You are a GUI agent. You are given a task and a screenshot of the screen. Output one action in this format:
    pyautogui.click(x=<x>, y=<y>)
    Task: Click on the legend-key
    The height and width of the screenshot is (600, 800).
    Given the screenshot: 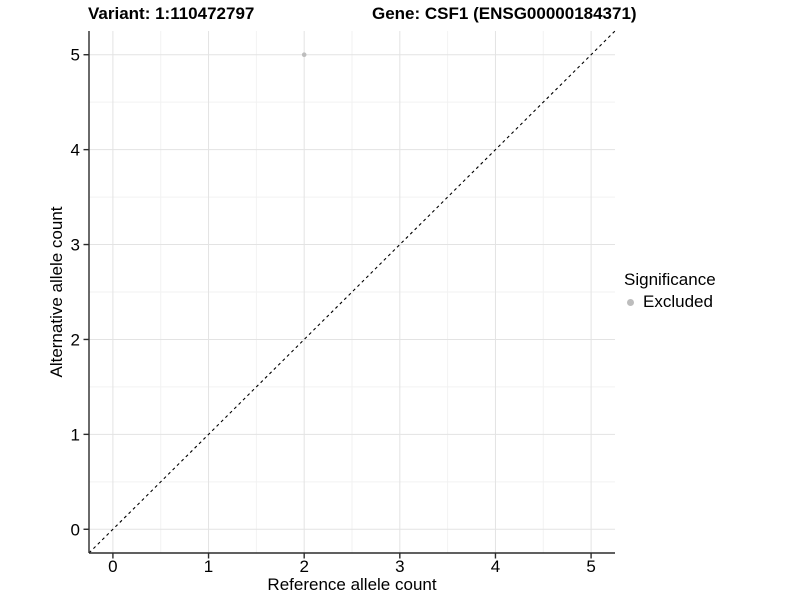 What is the action you would take?
    pyautogui.click(x=632, y=302)
    